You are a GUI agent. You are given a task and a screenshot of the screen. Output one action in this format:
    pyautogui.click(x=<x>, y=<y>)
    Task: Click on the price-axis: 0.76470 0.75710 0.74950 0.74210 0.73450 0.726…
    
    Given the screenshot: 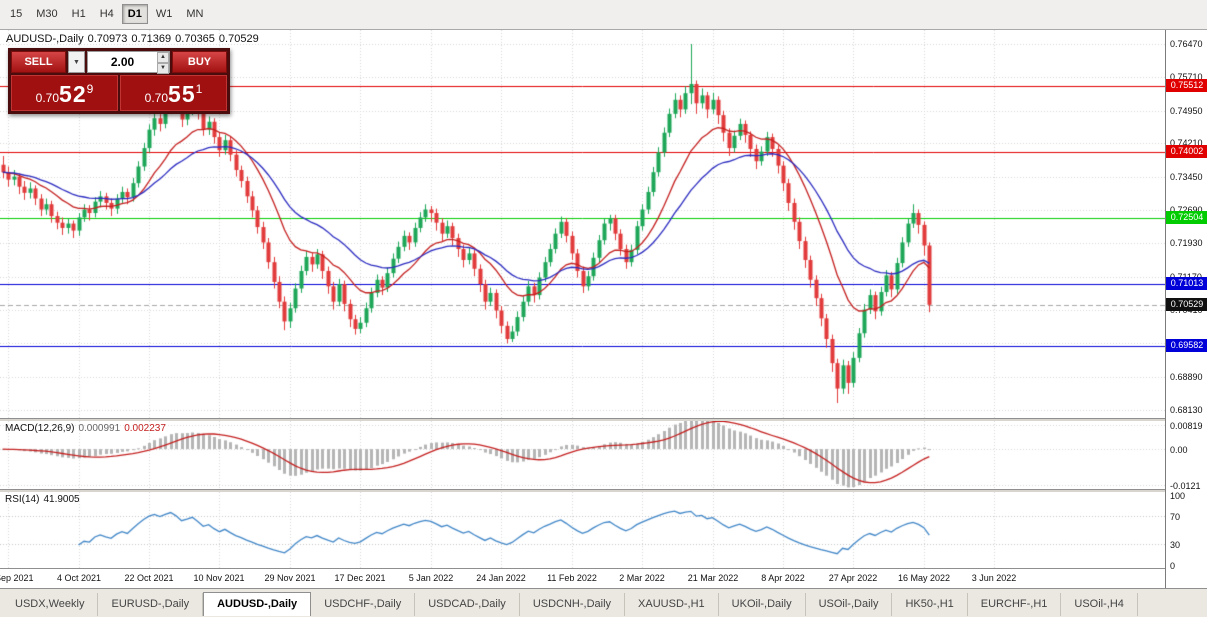 What is the action you would take?
    pyautogui.click(x=1186, y=309)
    